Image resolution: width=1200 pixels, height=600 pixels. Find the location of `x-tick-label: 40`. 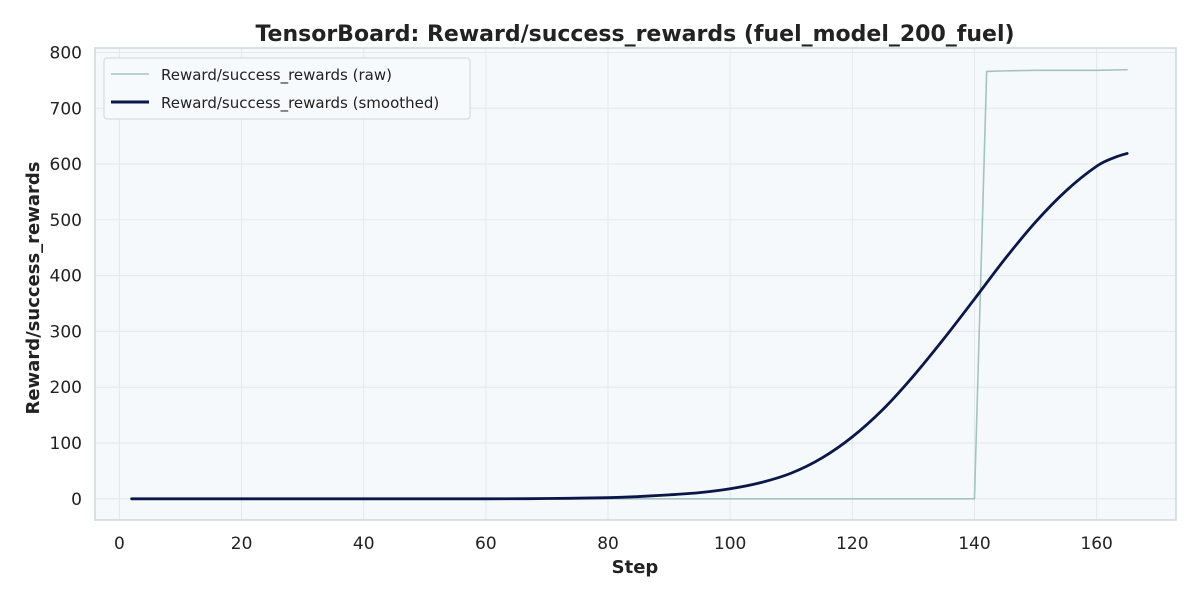

x-tick-label: 40 is located at coordinates (364, 544).